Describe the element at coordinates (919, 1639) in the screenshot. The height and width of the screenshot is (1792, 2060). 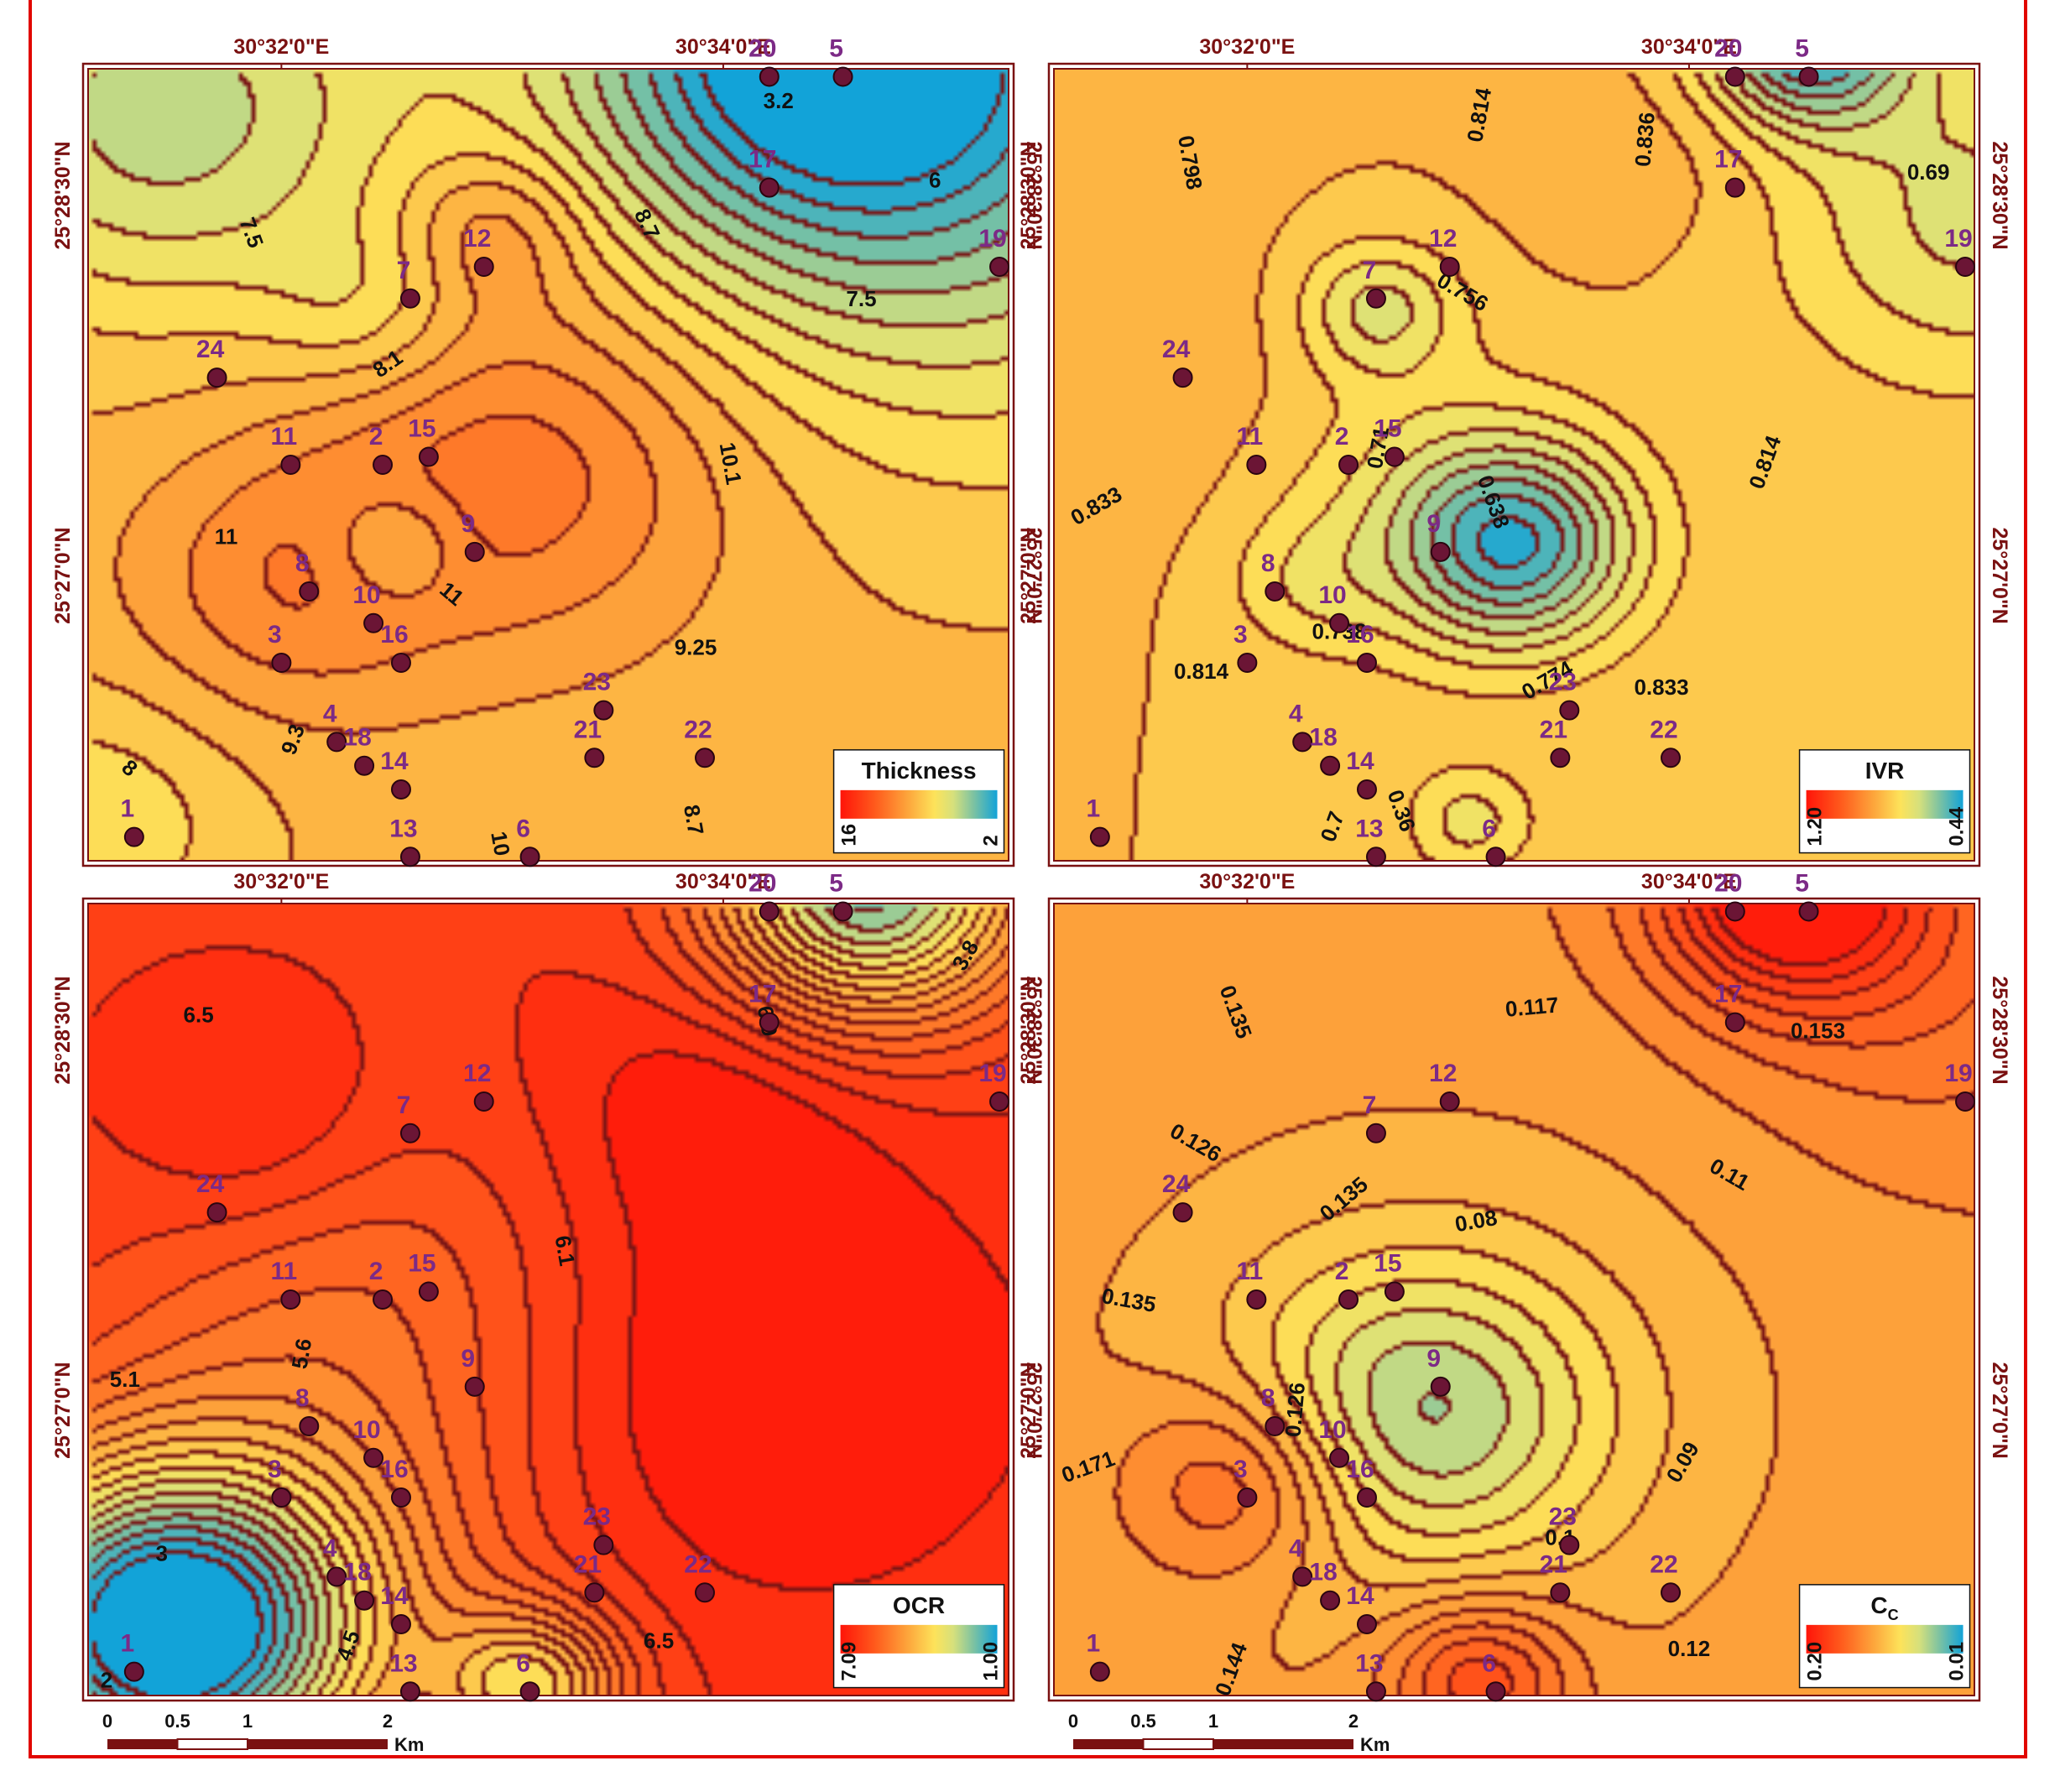
I see `legend-ramp` at that location.